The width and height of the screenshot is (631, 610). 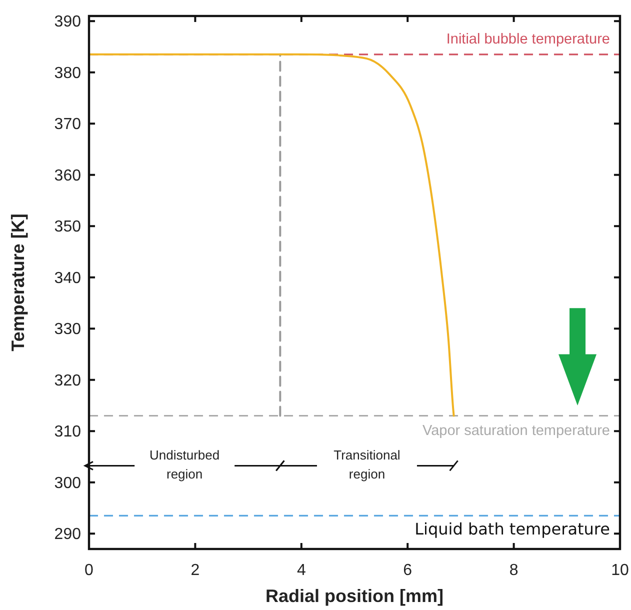 I want to click on annotation: Transitional region, so click(x=367, y=465).